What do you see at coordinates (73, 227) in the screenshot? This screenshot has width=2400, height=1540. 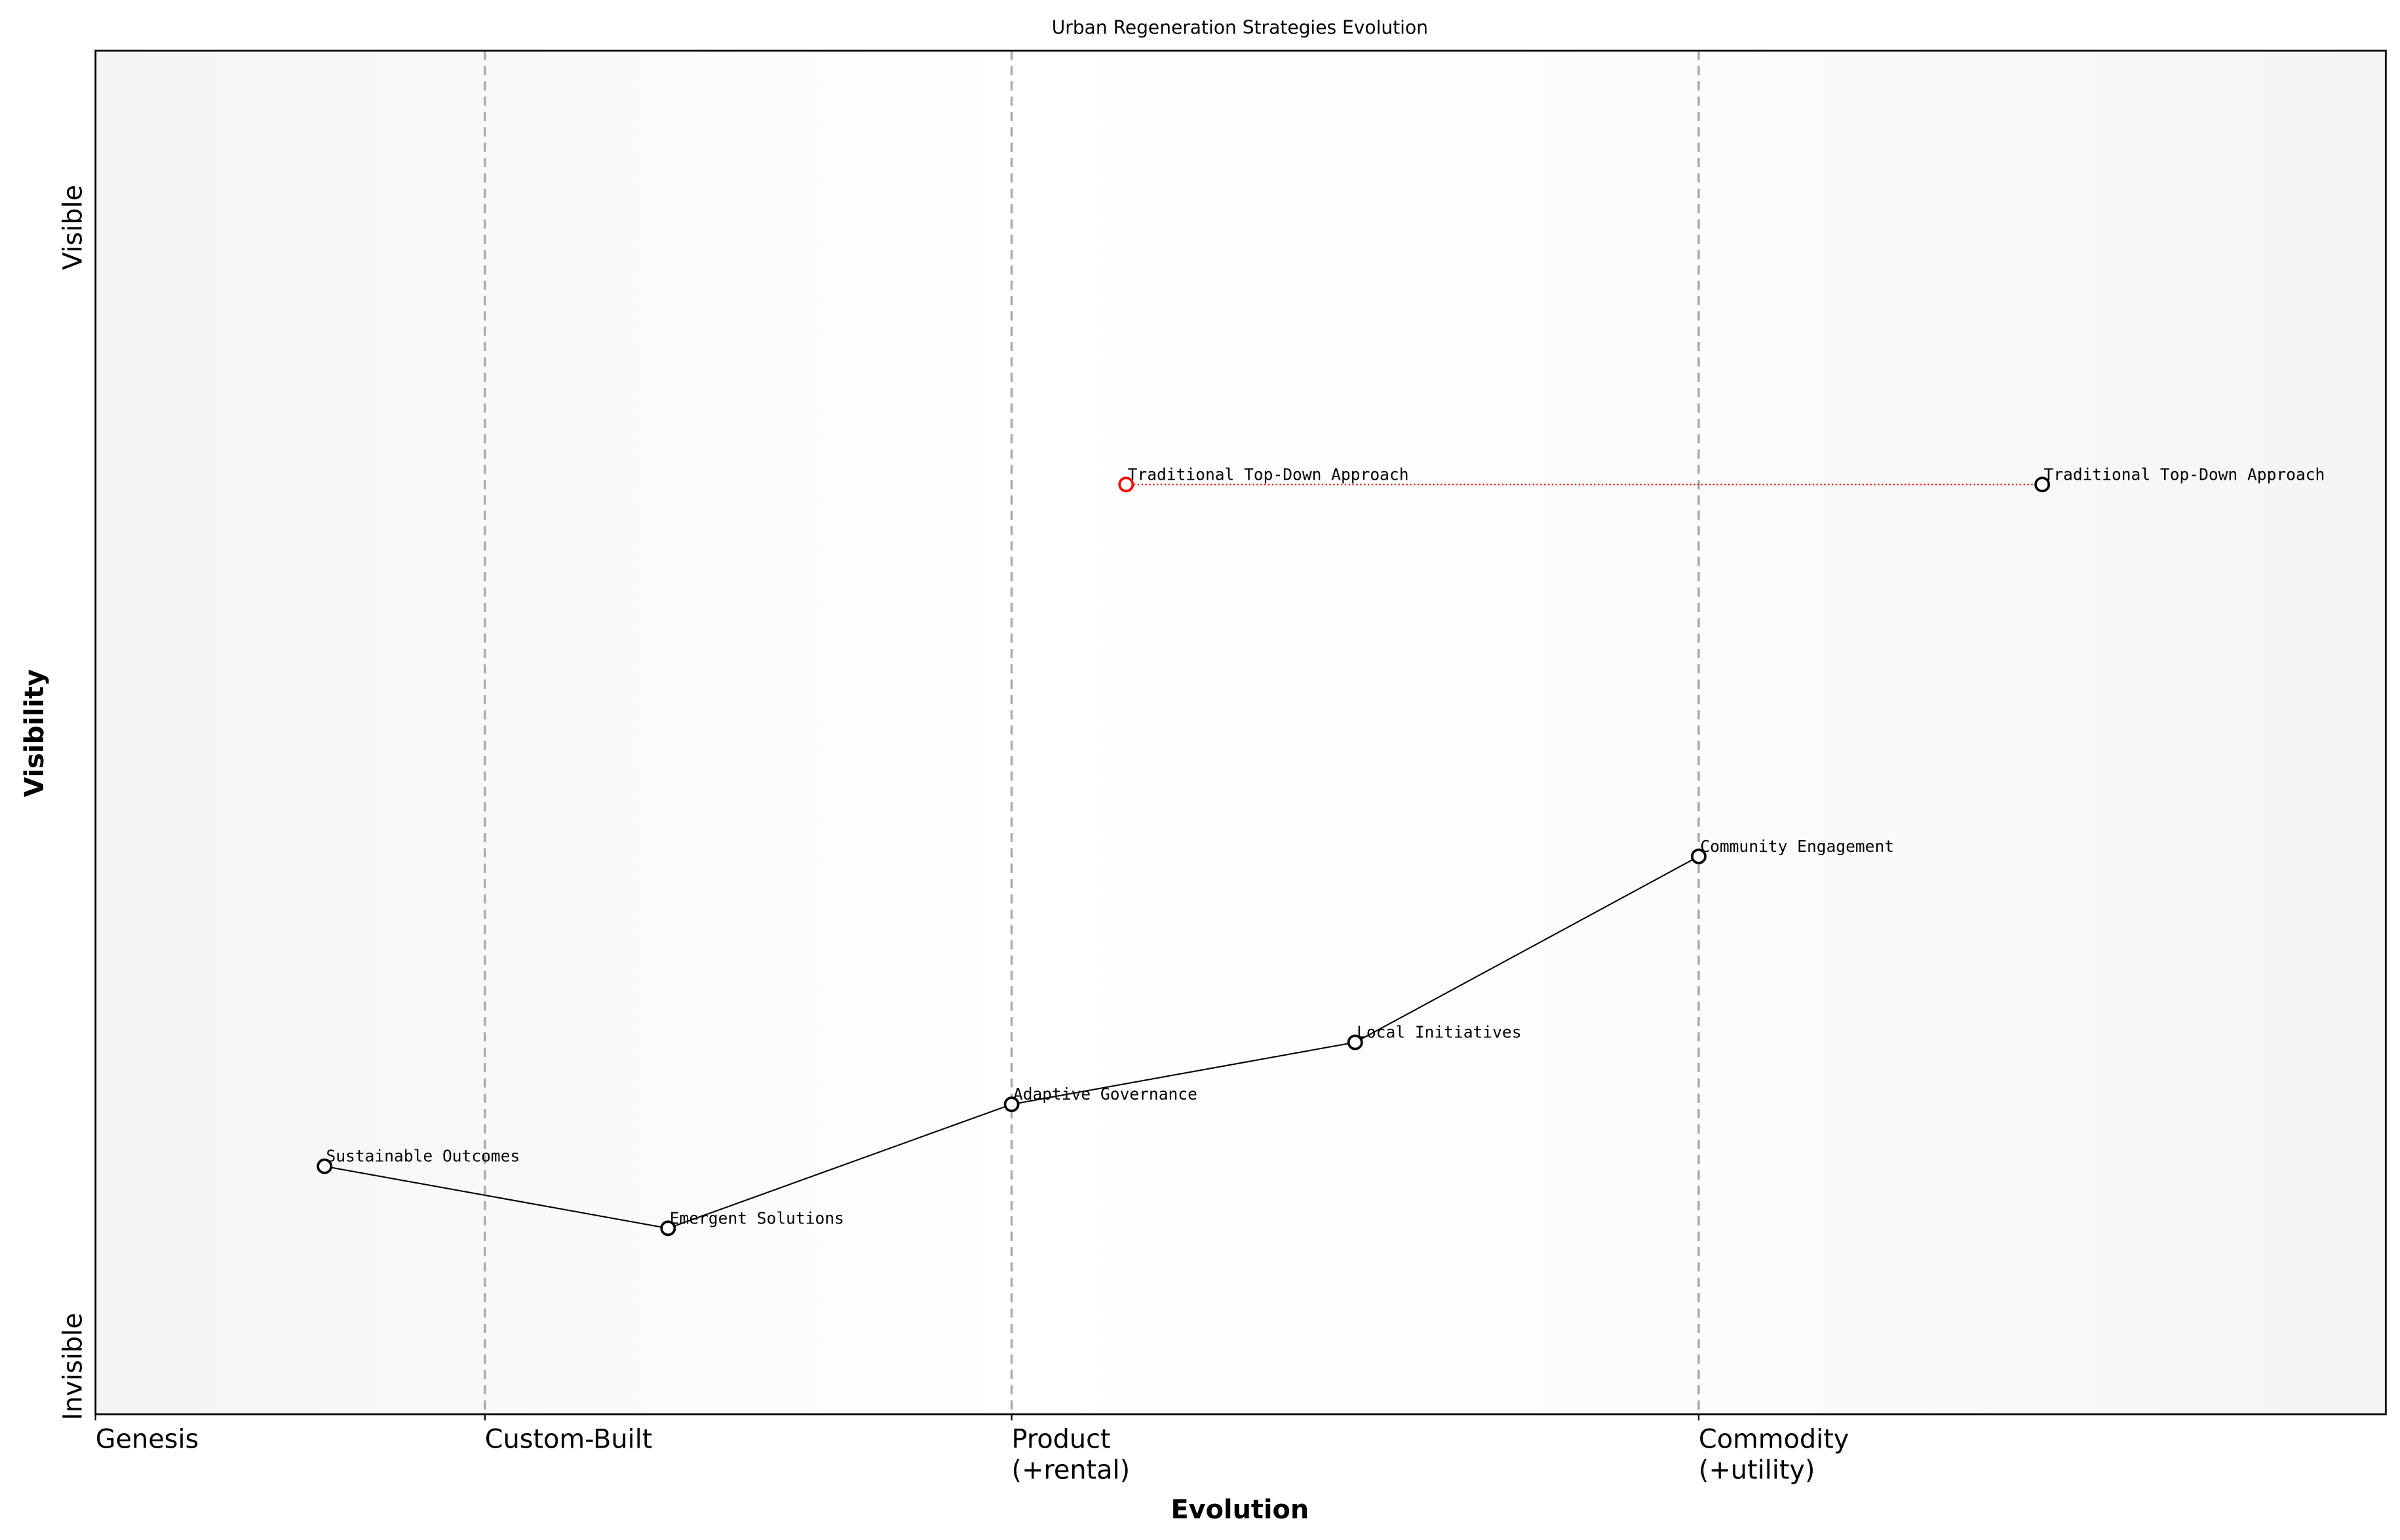 I see `y-tick-visible: Visible` at bounding box center [73, 227].